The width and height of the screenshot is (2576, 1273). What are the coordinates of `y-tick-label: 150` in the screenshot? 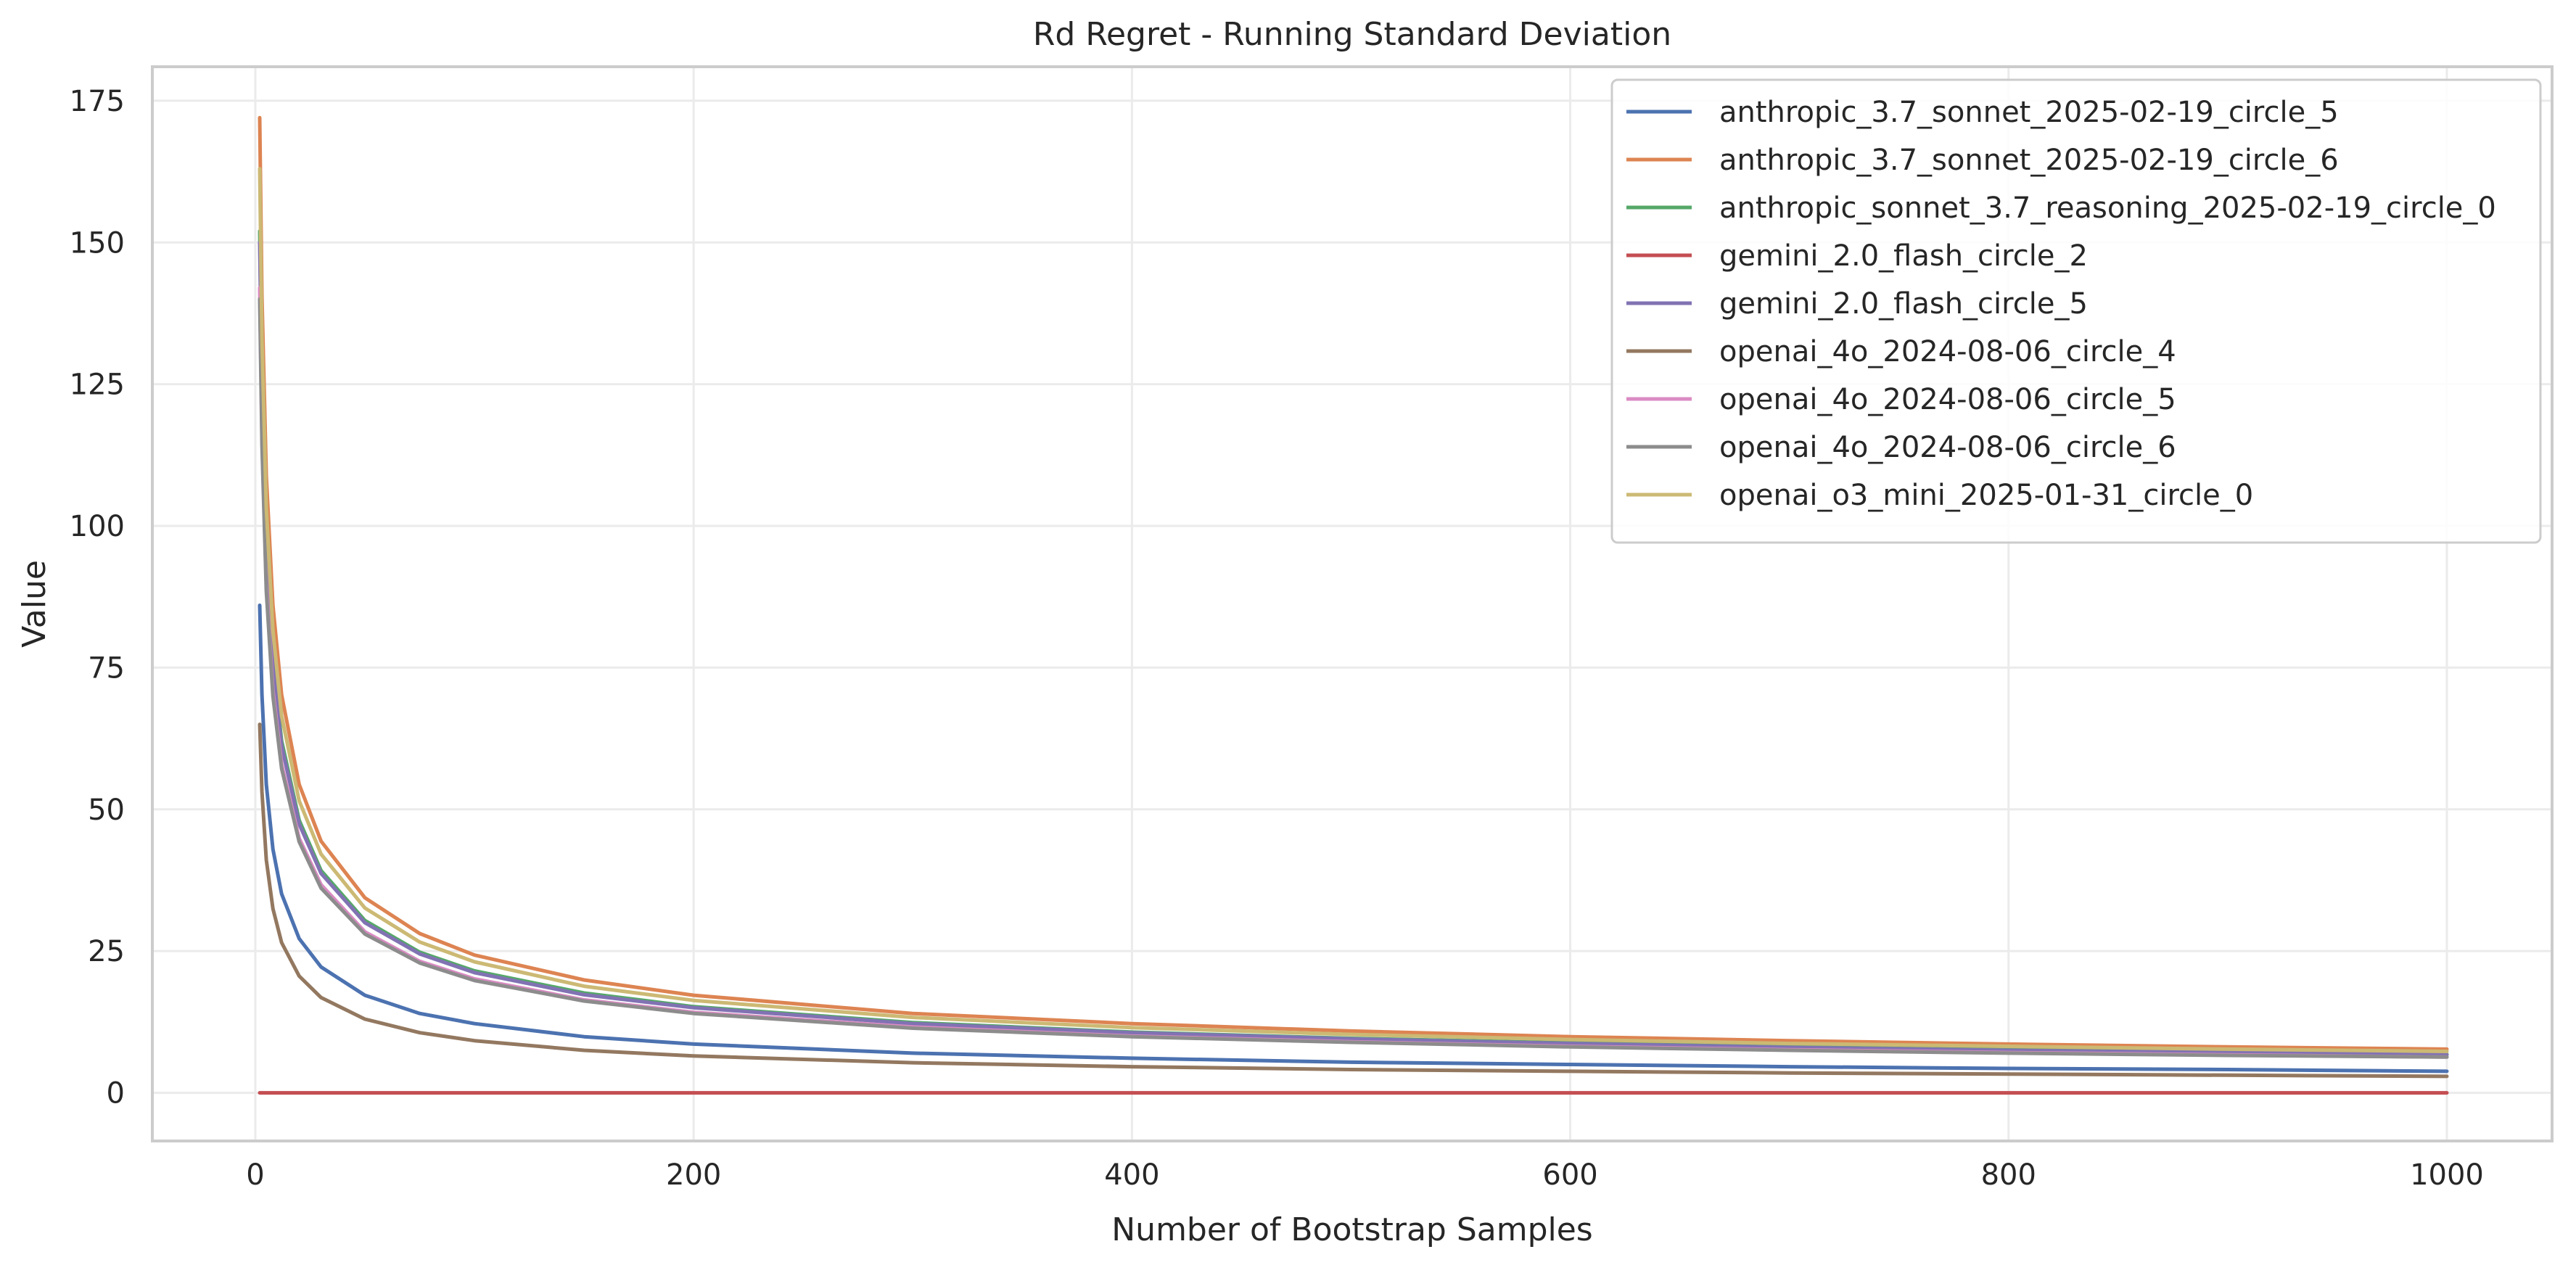 It's located at (97, 243).